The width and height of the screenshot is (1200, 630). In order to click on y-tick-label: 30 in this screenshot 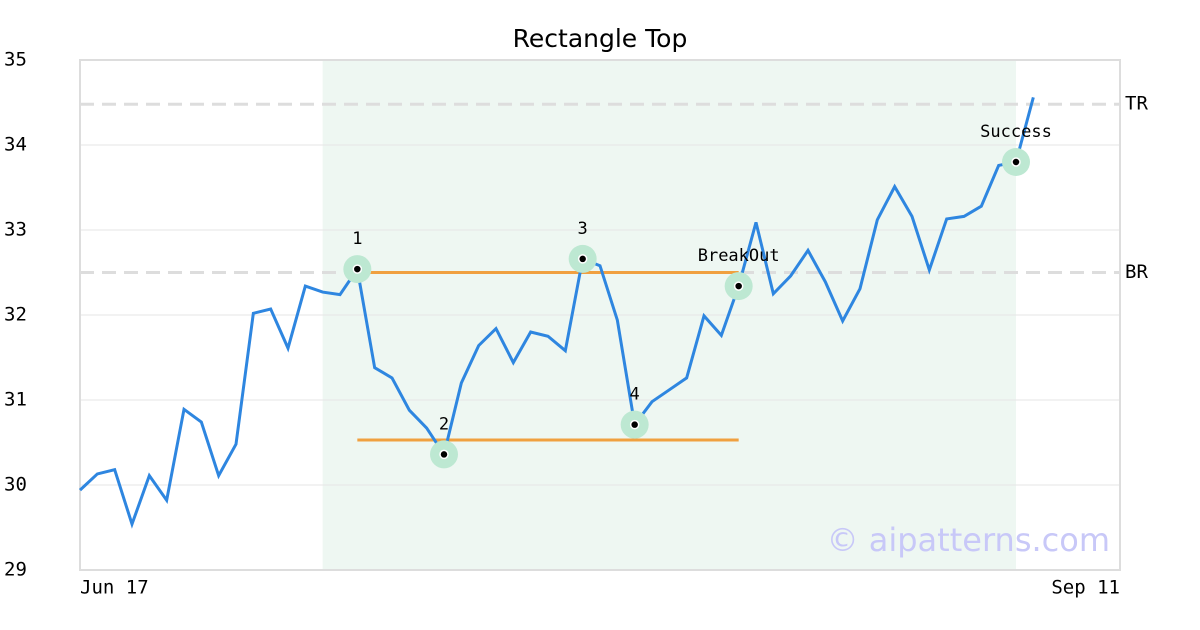, I will do `click(15, 485)`.